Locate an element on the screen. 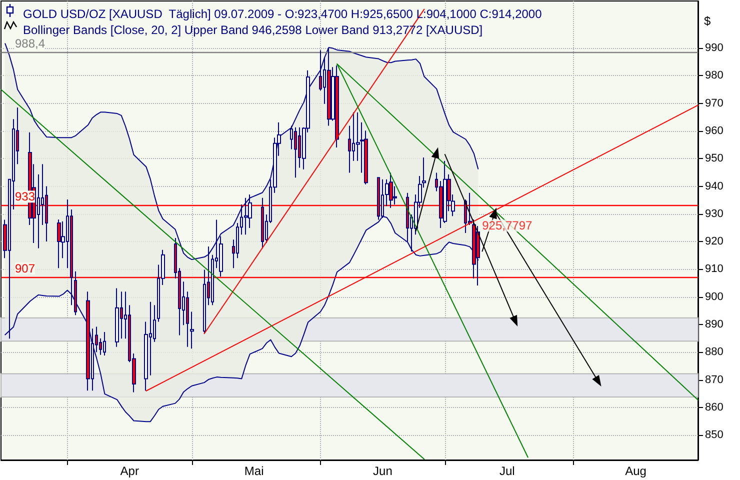 This screenshot has height=480, width=740. ref-line-label: 988,4 is located at coordinates (30, 43).